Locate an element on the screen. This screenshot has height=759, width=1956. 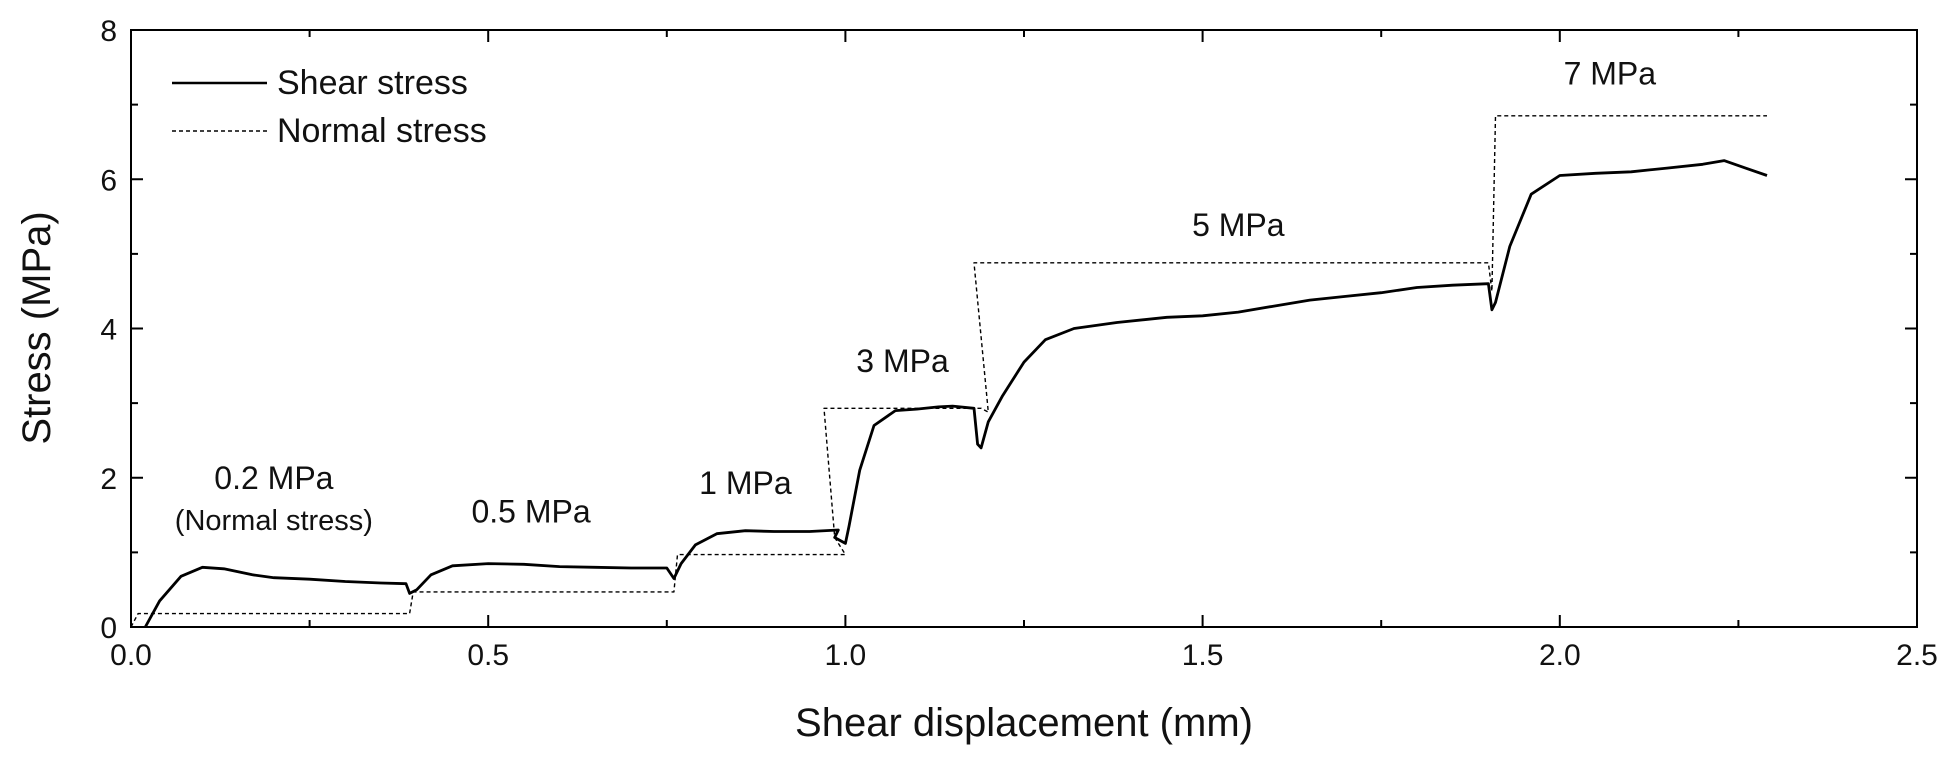
x-tick-label: 1.5 is located at coordinates (1203, 655).